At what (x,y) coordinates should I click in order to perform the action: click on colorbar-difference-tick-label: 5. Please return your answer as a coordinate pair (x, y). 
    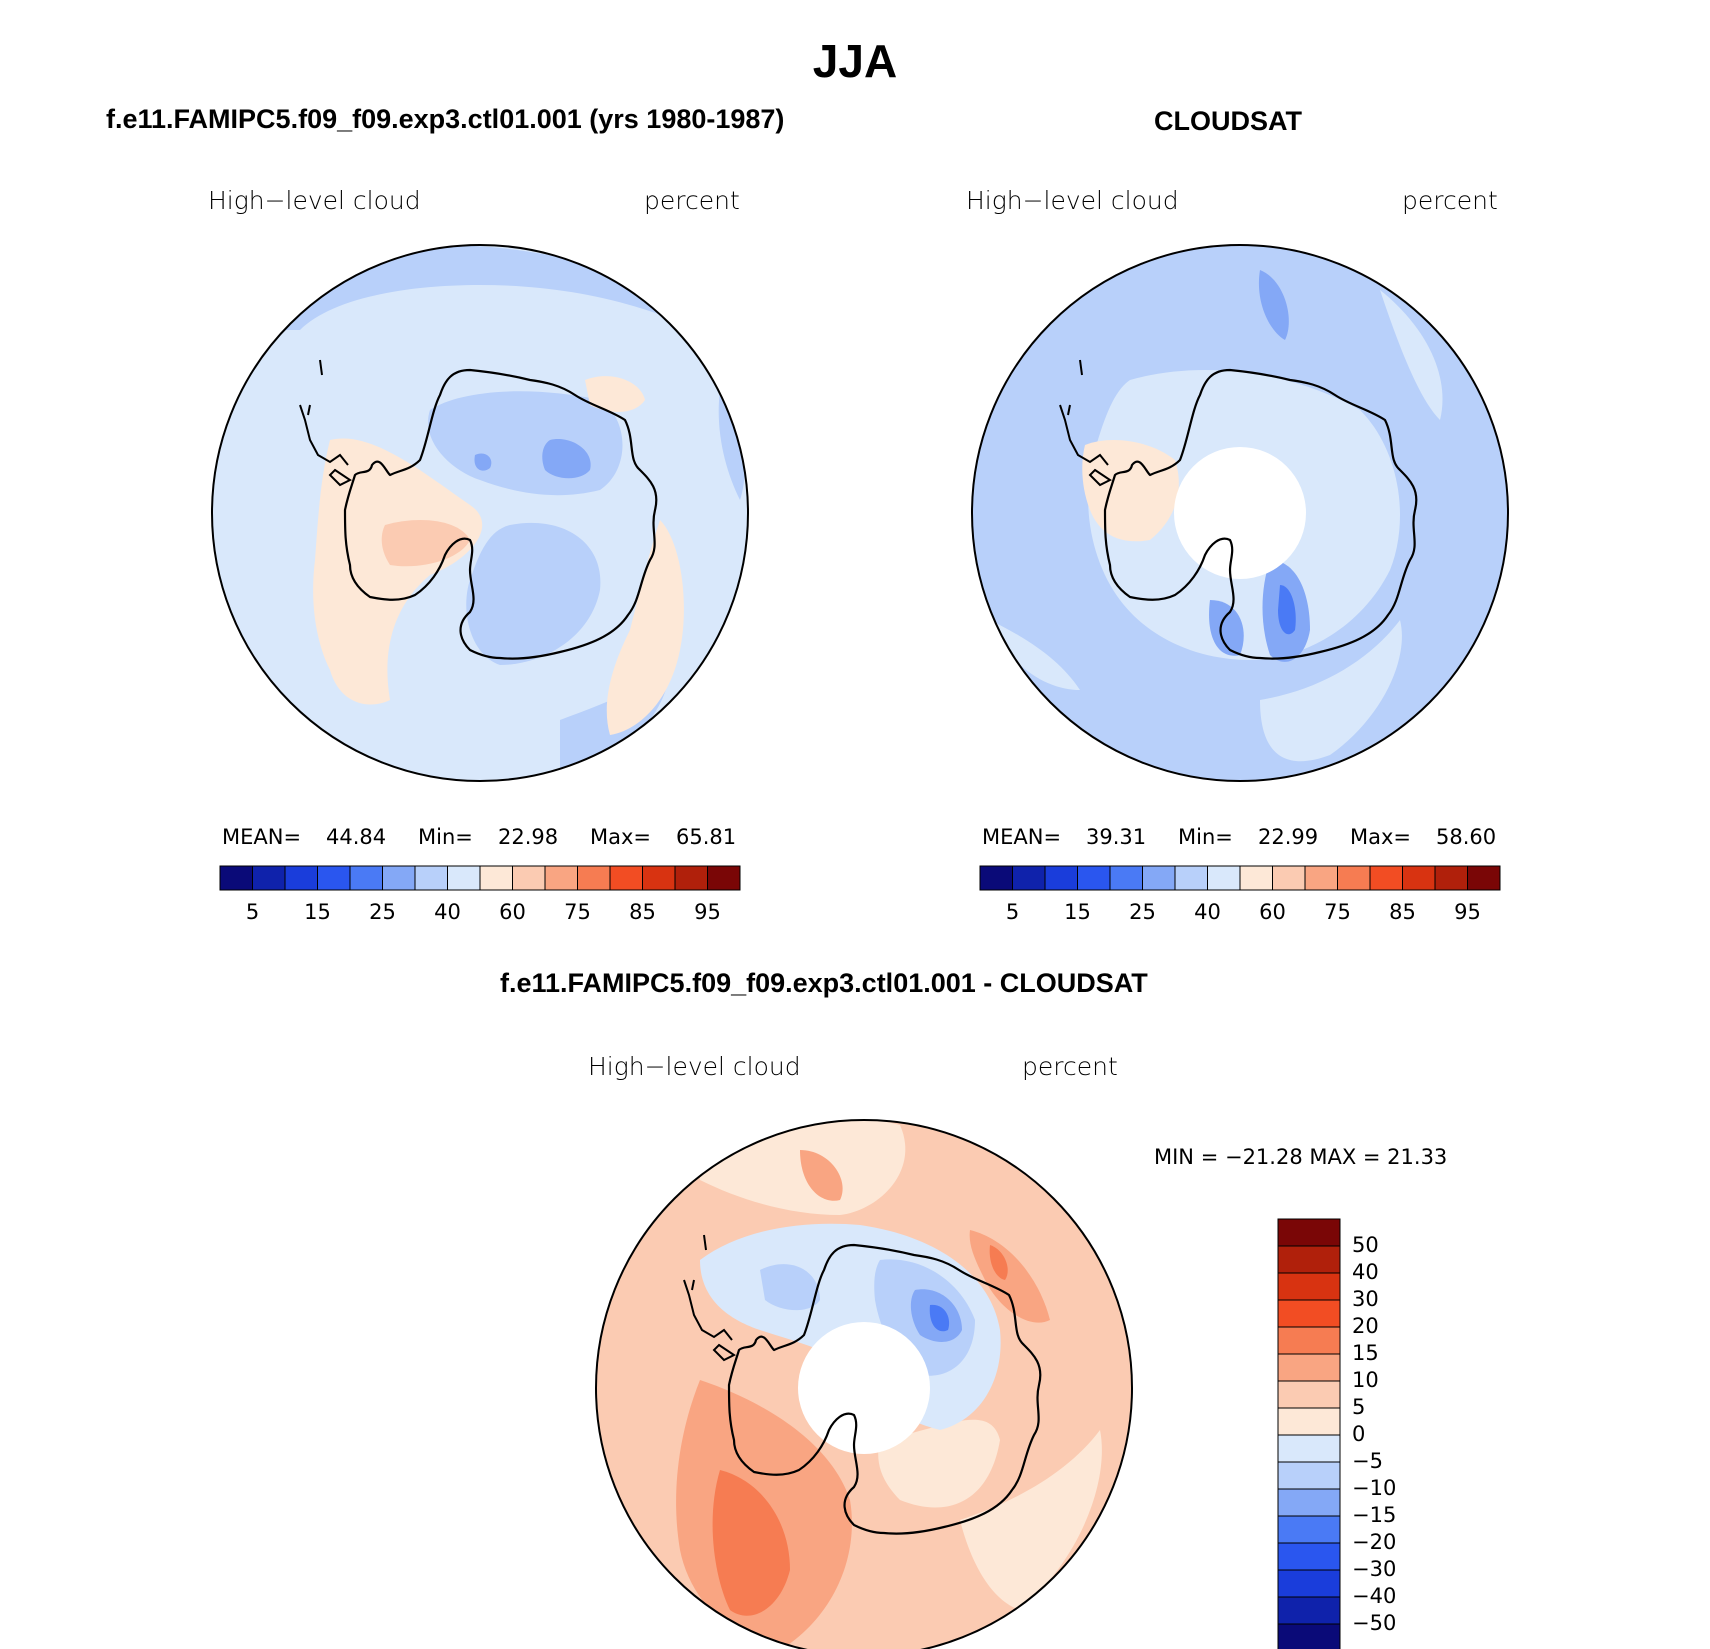
    Looking at the image, I should click on (1359, 1407).